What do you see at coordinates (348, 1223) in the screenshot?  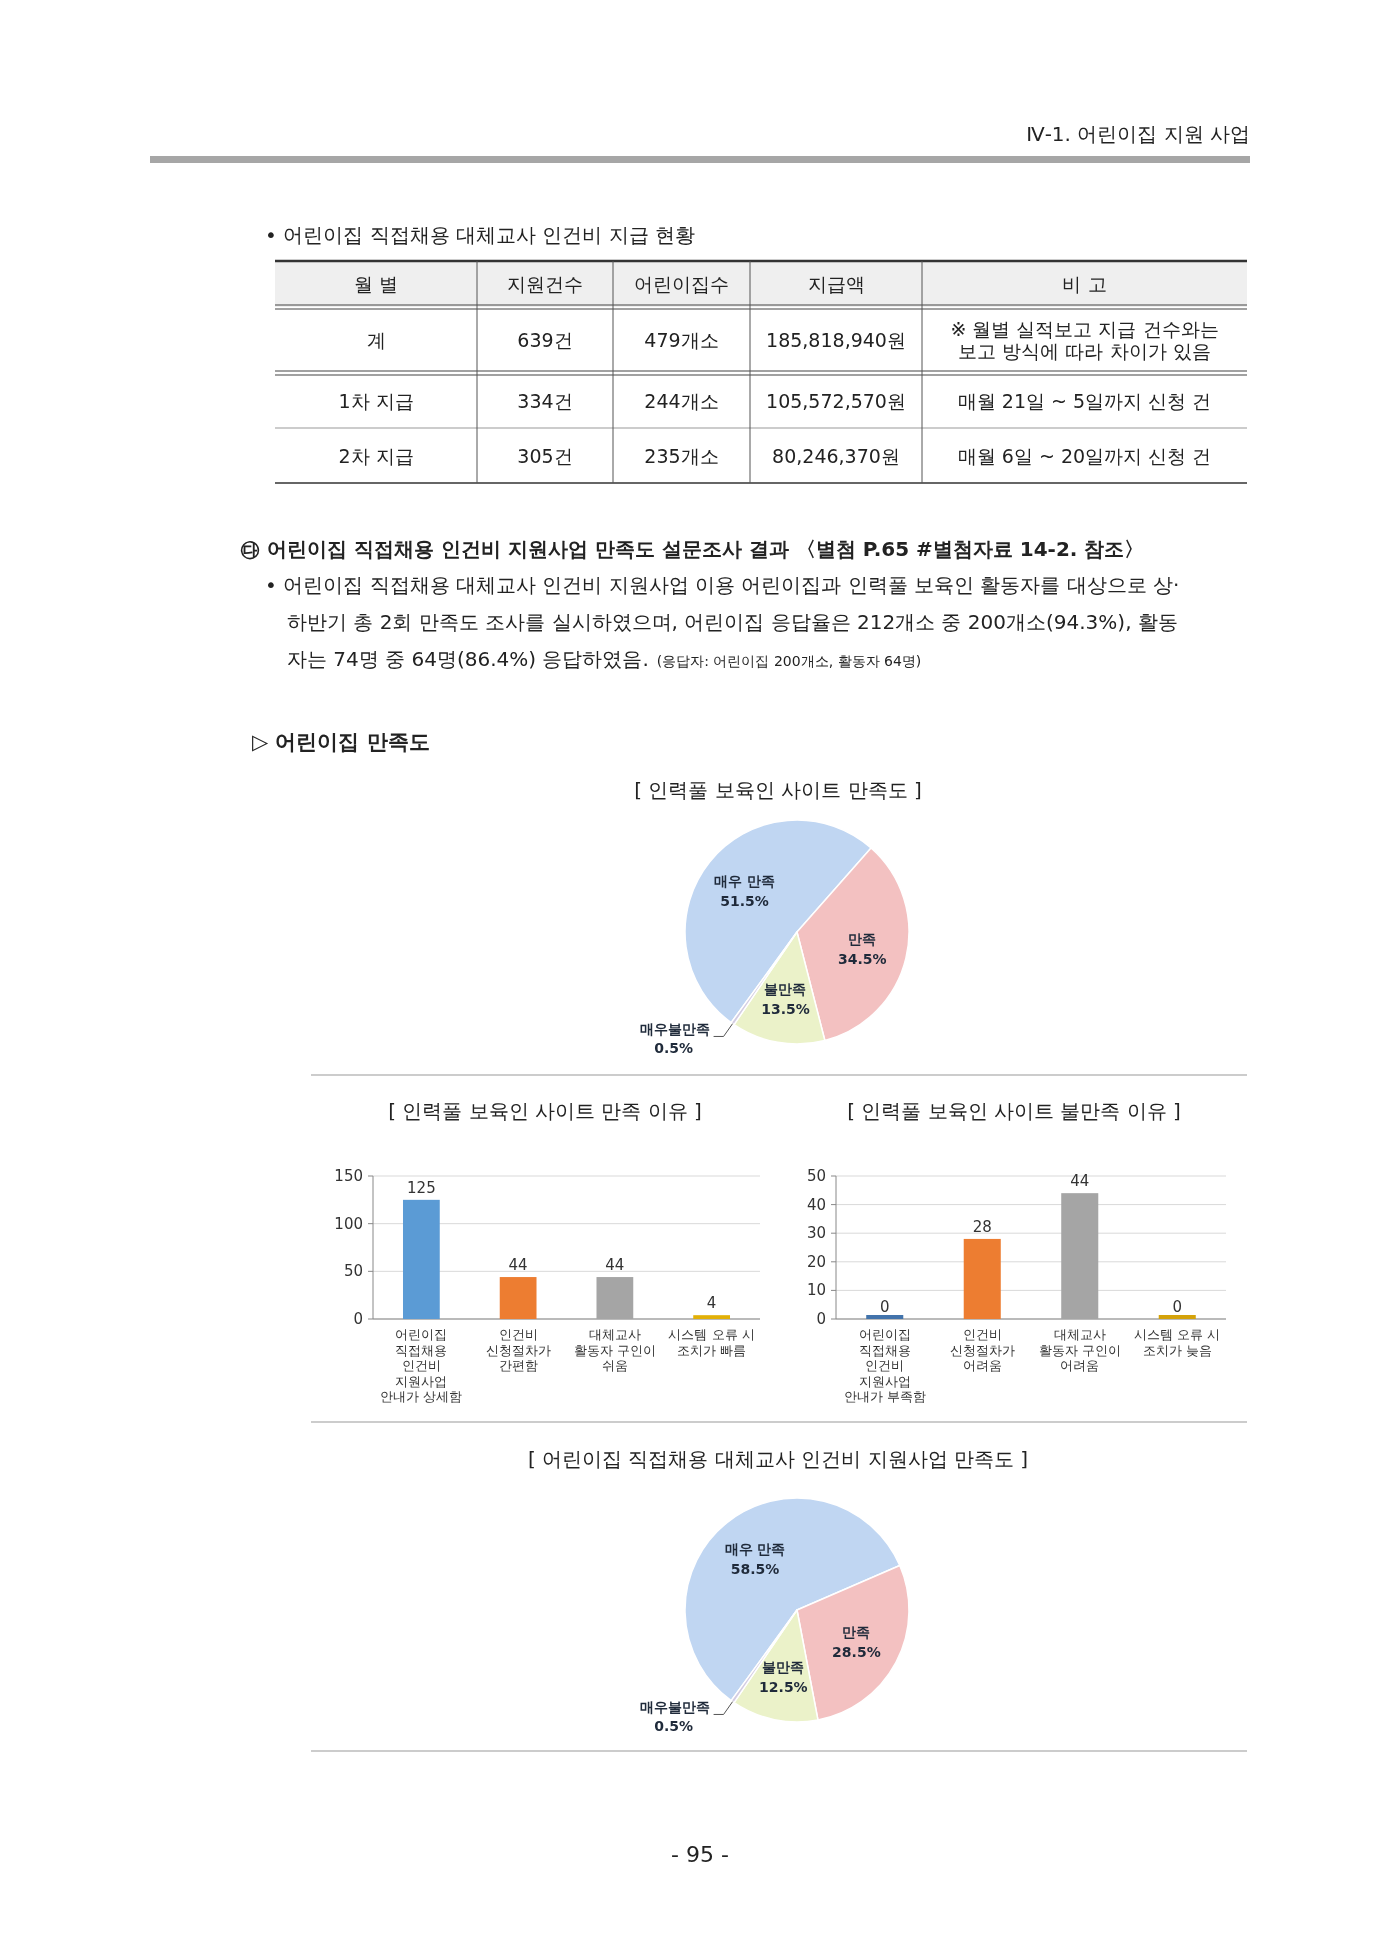 I see `y-tick-label: 100` at bounding box center [348, 1223].